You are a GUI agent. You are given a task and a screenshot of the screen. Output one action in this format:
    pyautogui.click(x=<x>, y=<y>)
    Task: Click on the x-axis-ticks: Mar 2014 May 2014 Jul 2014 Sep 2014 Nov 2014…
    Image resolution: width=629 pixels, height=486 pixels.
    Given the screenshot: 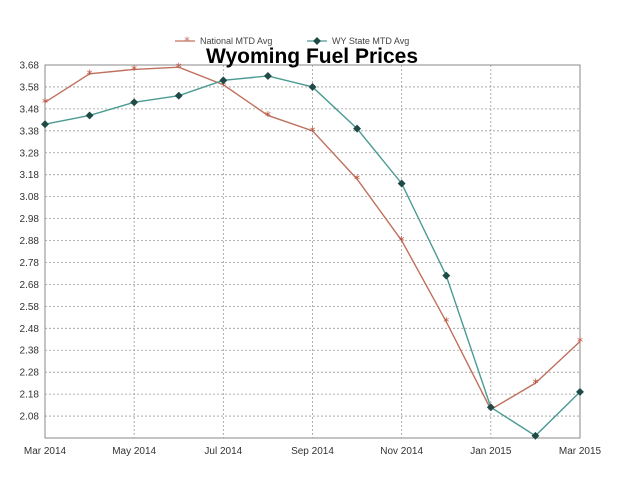 What is the action you would take?
    pyautogui.click(x=313, y=451)
    